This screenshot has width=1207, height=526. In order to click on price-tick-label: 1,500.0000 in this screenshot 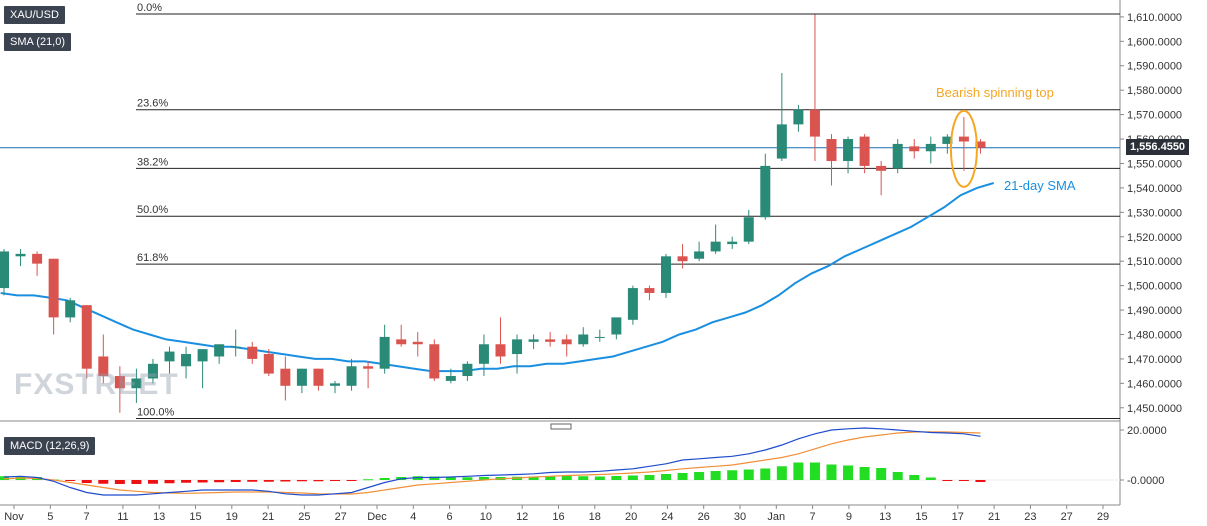, I will do `click(1154, 287)`.